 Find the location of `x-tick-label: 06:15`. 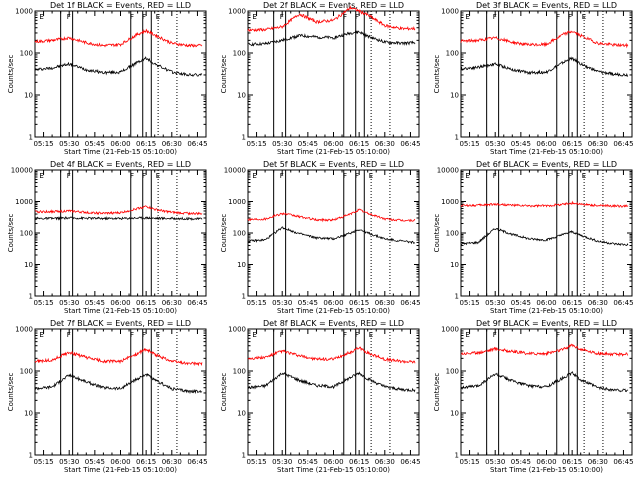

x-tick-label: 06:15 is located at coordinates (146, 462).